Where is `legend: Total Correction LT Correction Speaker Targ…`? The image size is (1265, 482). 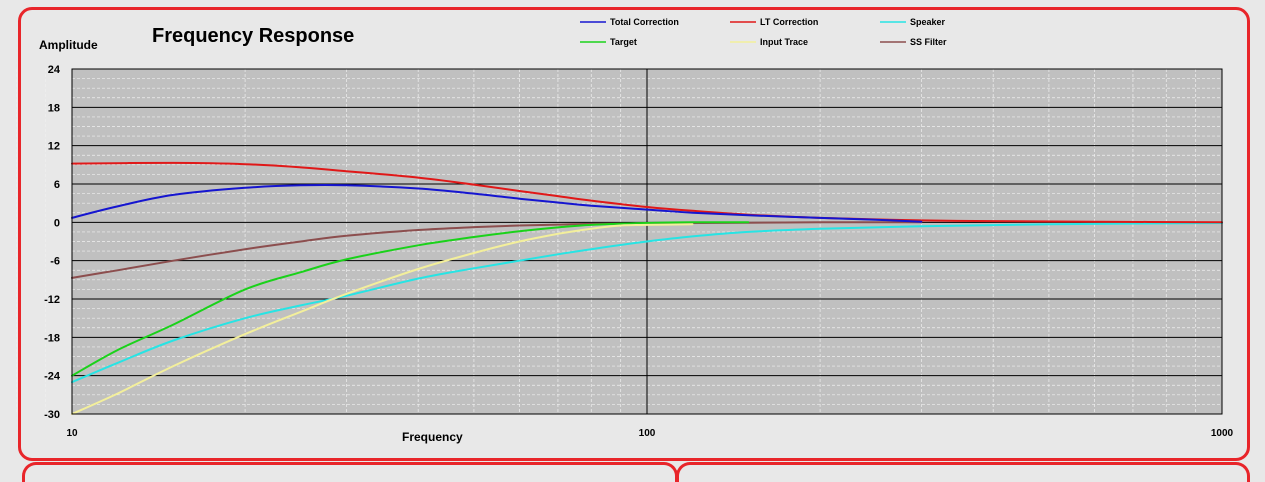
legend: Total Correction LT Correction Speaker Targ… is located at coordinates (763, 32).